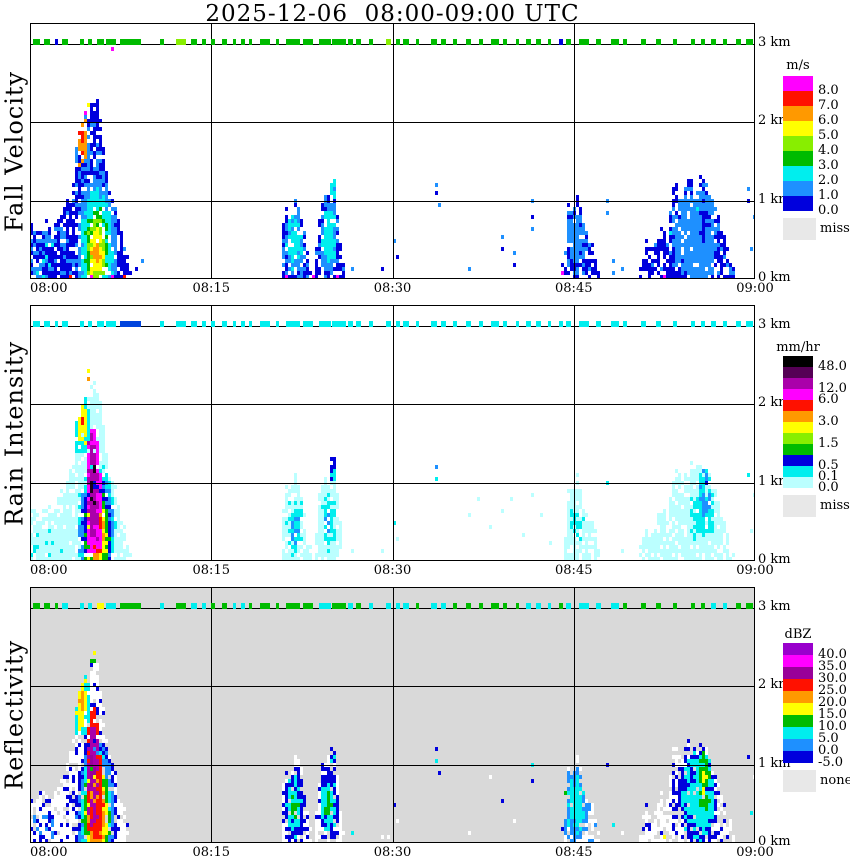 The width and height of the screenshot is (850, 868). I want to click on colorbar-tick-label: 10.0, so click(832, 726).